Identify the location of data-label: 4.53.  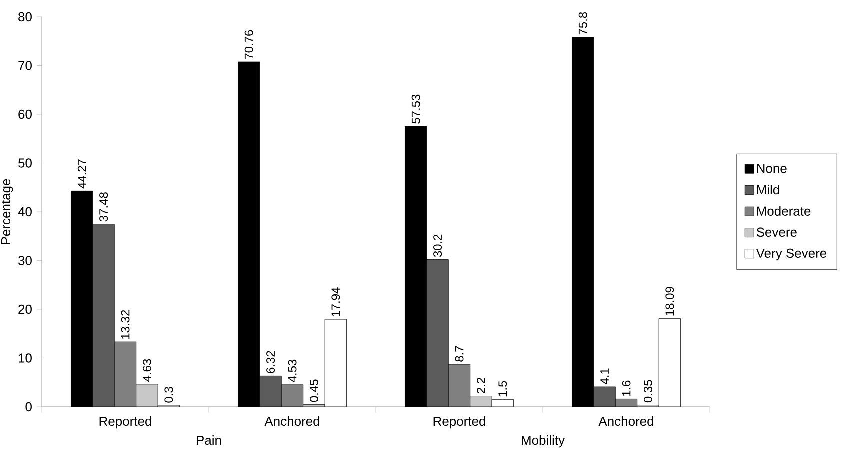
(292, 371).